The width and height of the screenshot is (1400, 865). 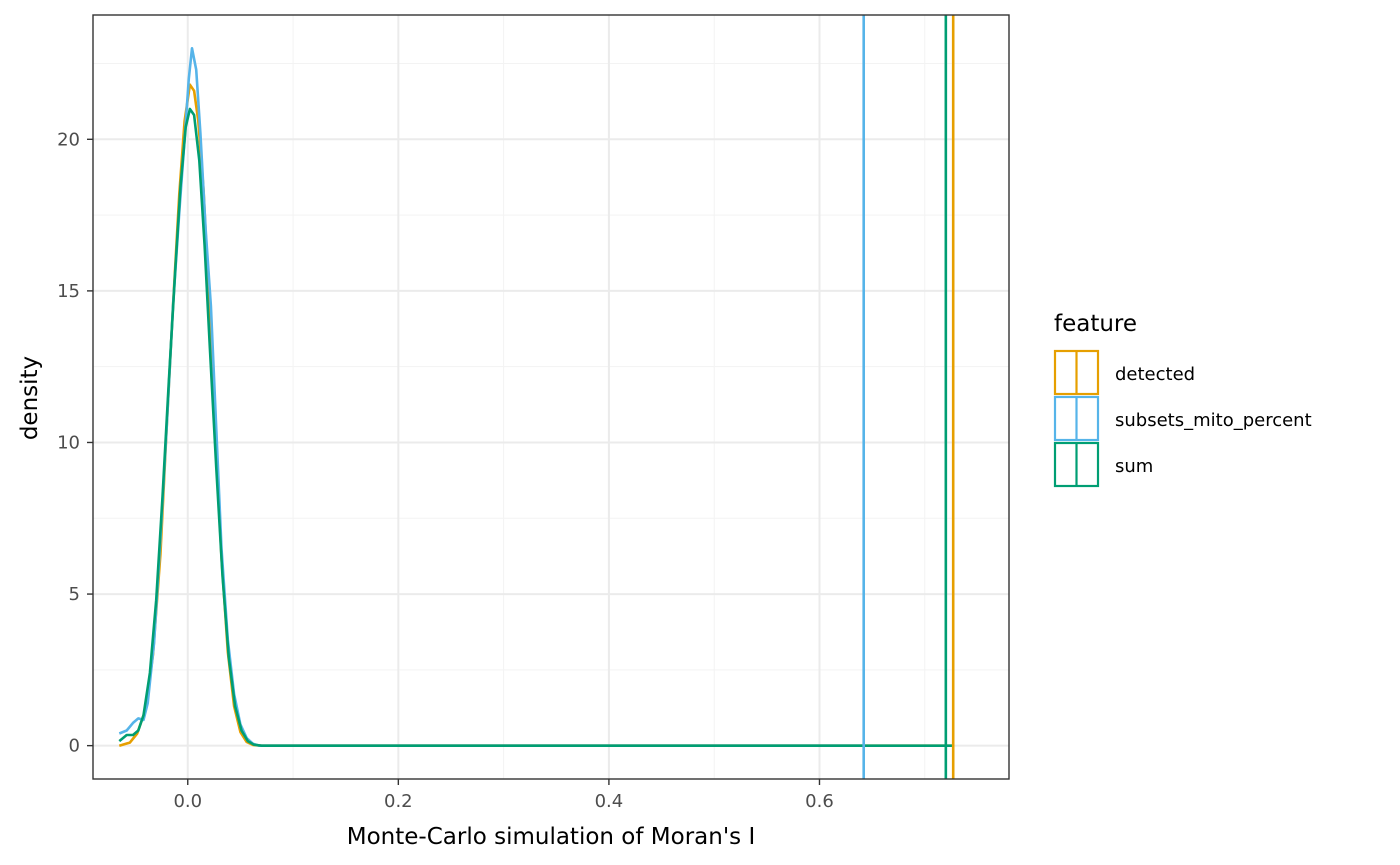 I want to click on x-tick-label: 0.2, so click(x=398, y=801).